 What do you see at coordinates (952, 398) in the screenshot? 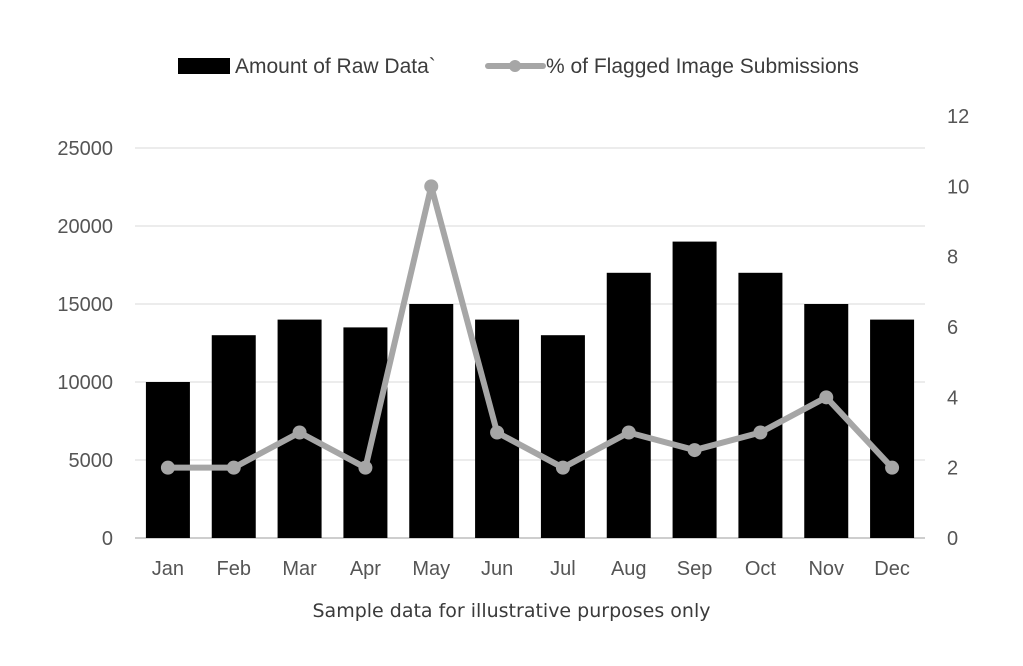
I see `right-axis-tick-label: 4` at bounding box center [952, 398].